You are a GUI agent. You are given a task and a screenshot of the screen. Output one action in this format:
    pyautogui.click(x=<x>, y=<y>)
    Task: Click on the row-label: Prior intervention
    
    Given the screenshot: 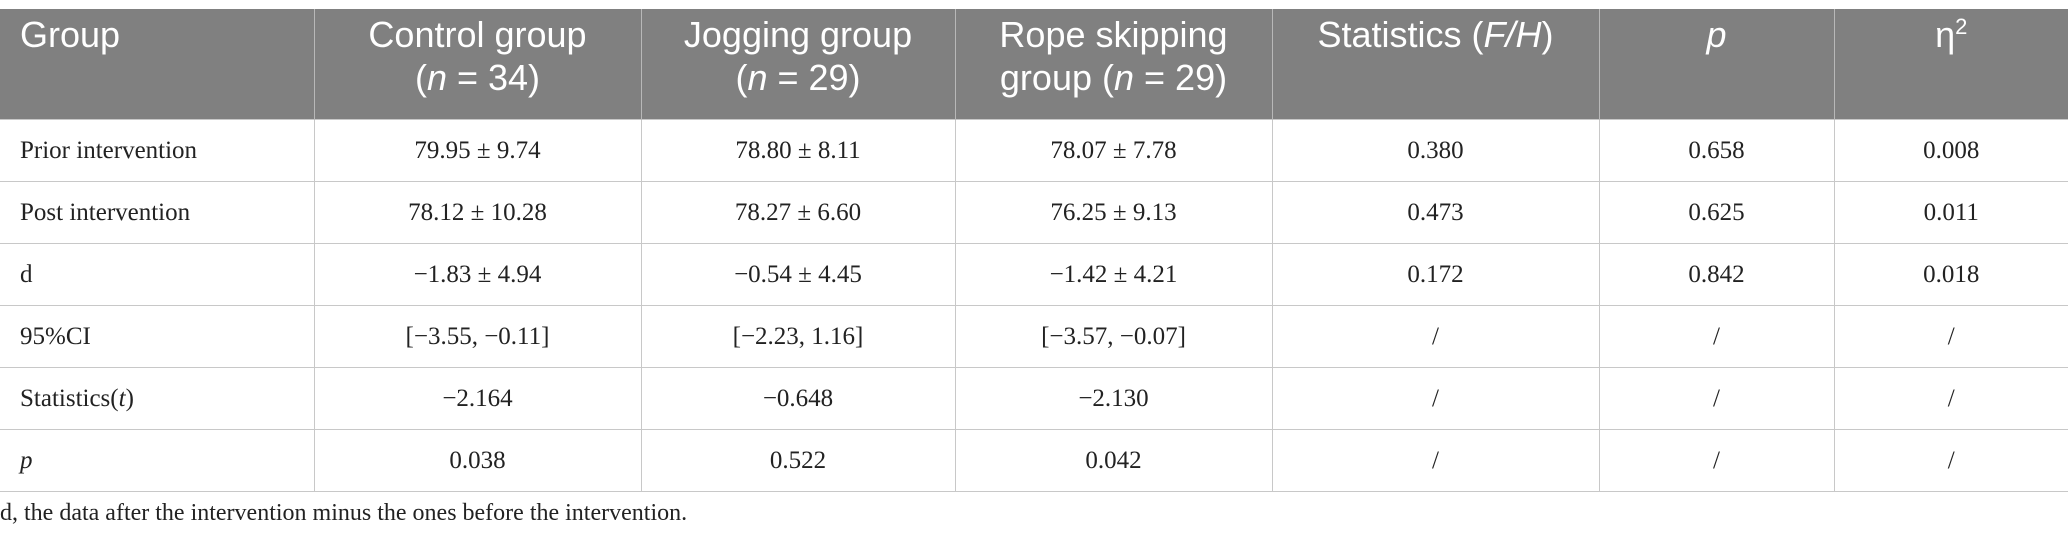 What is the action you would take?
    pyautogui.click(x=157, y=150)
    